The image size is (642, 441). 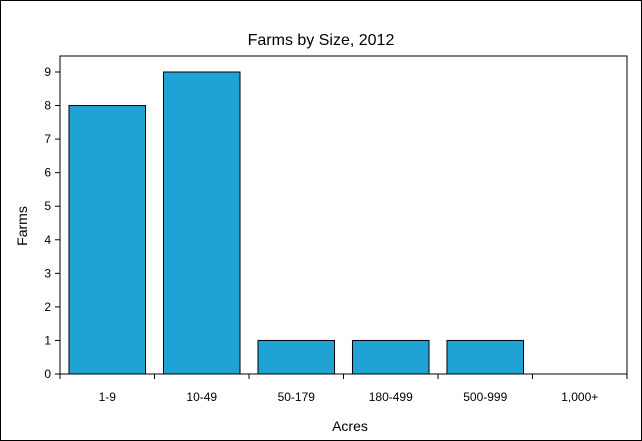 I want to click on y-axis-label: Farms, so click(x=22, y=226).